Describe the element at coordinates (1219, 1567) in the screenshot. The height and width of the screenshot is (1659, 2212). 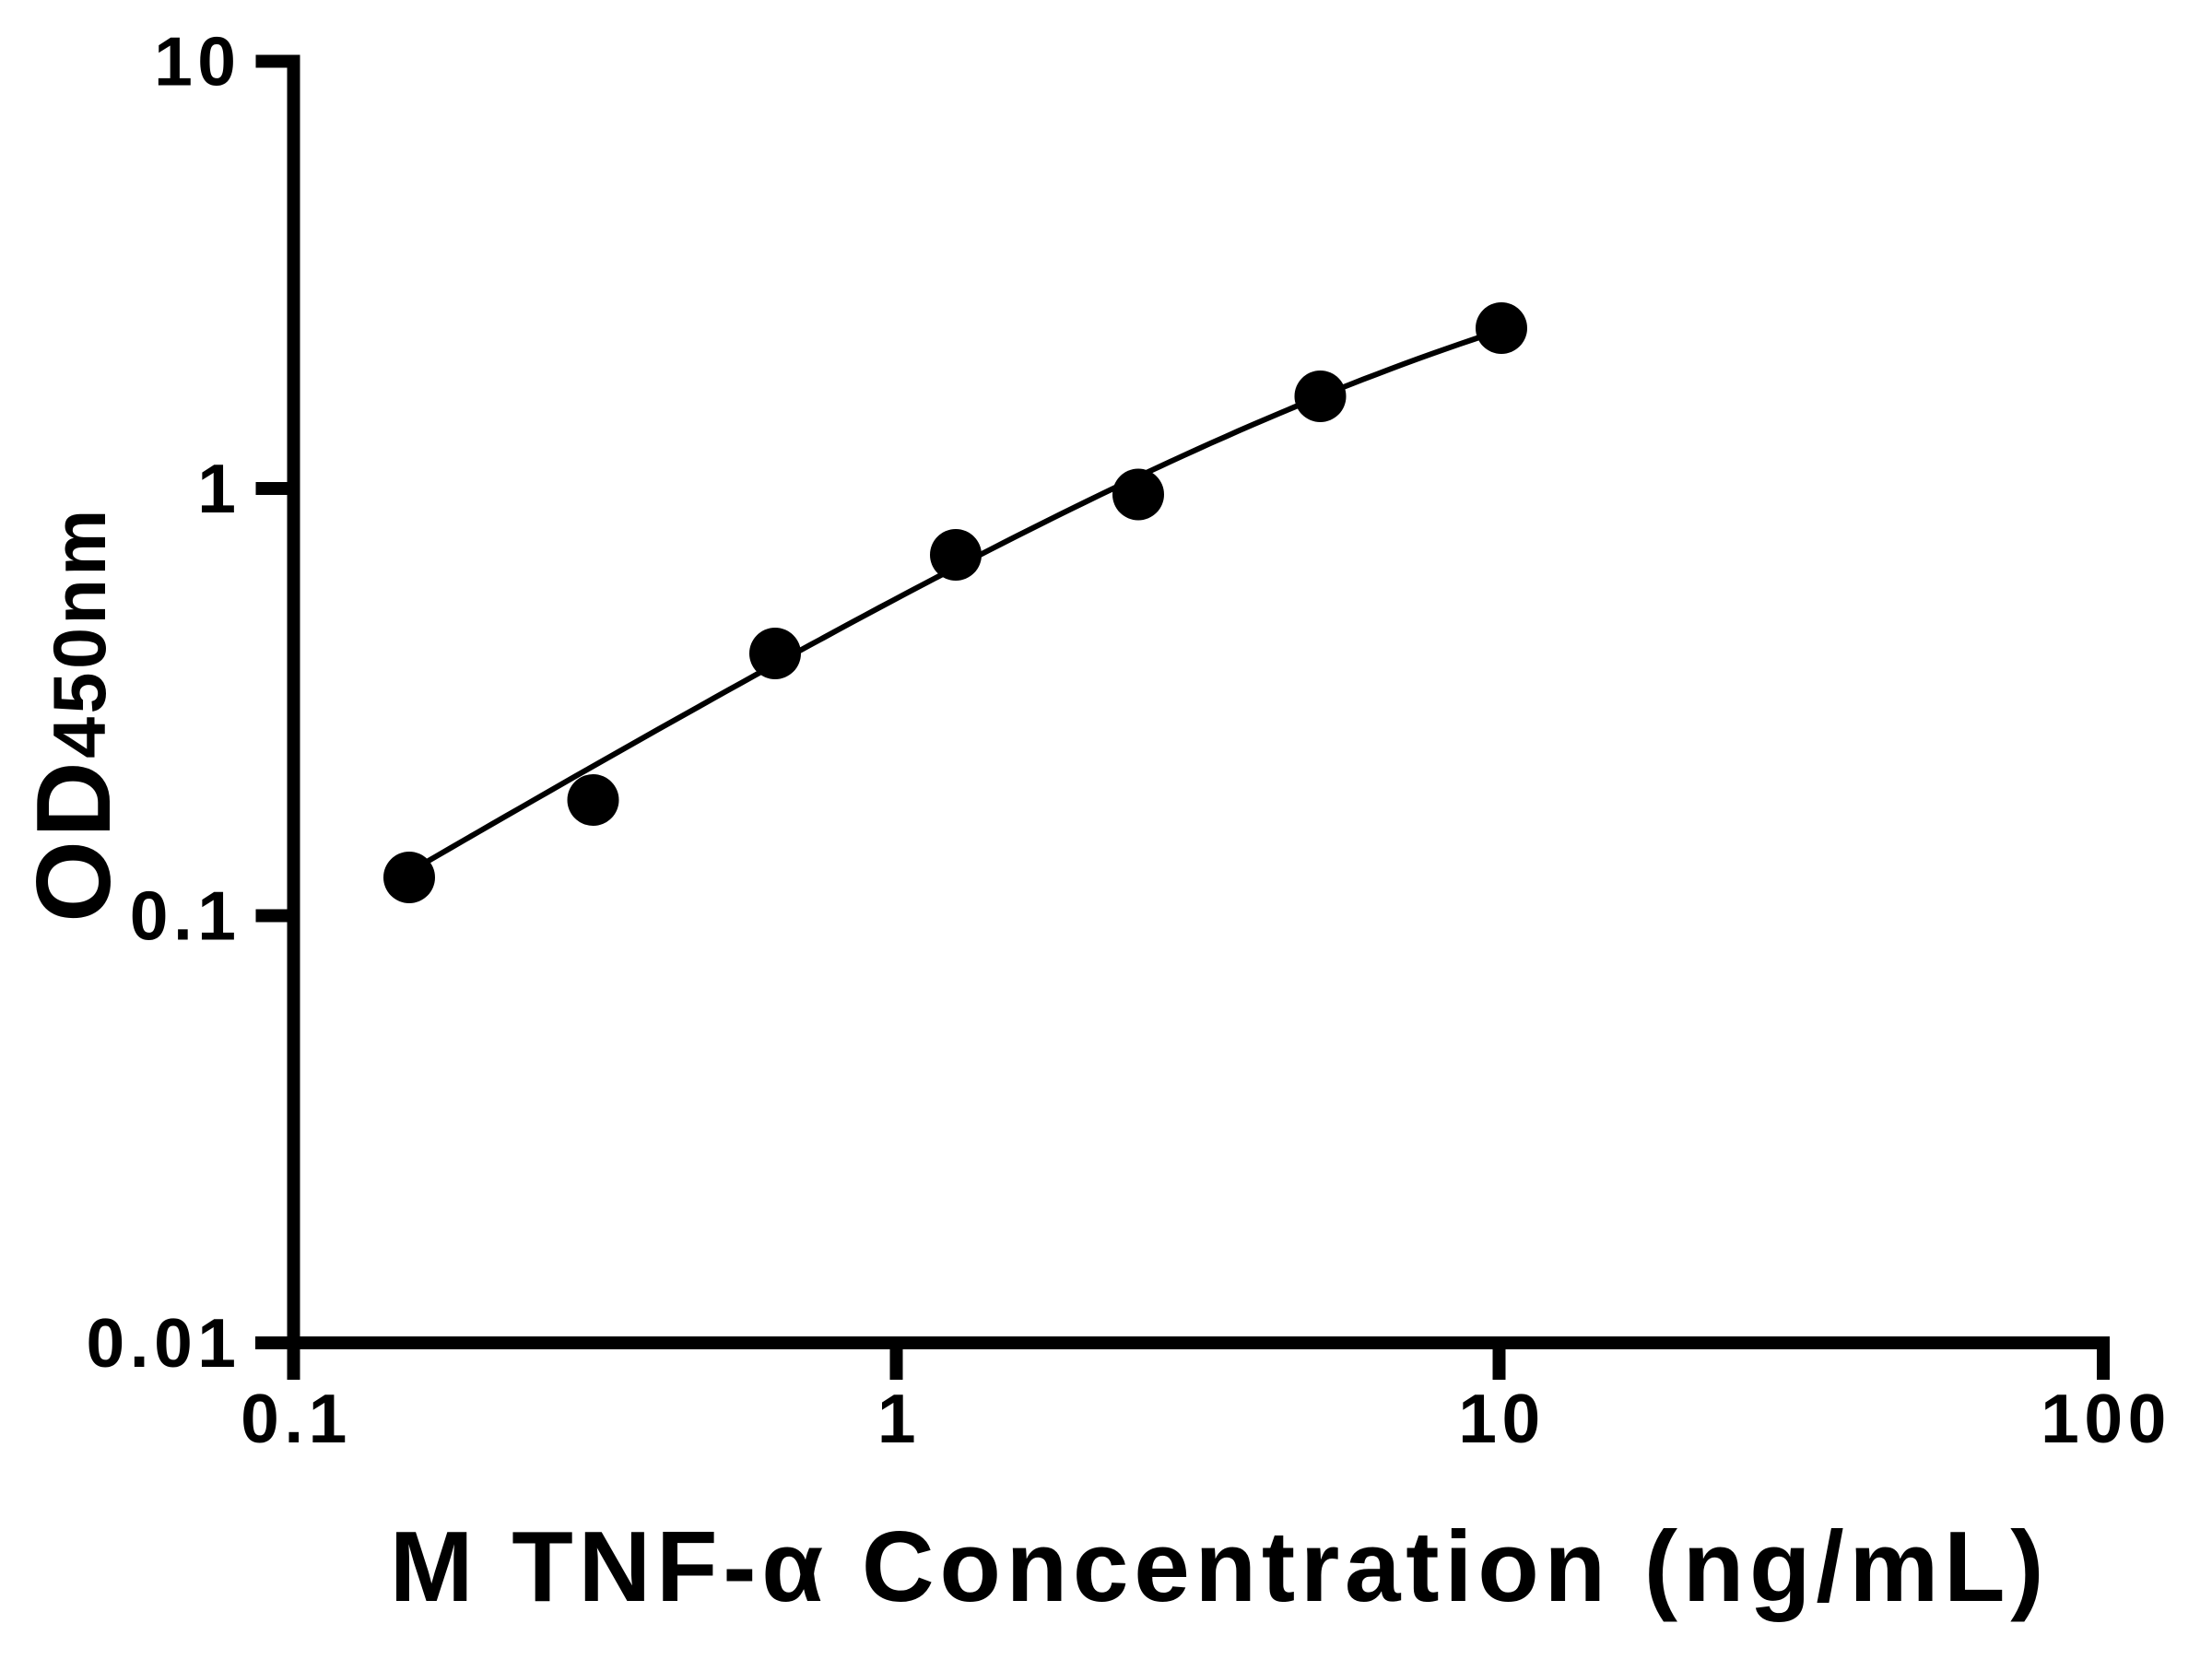
I see `svg-text: M TNF-α Concentration (ng/mL)` at that location.